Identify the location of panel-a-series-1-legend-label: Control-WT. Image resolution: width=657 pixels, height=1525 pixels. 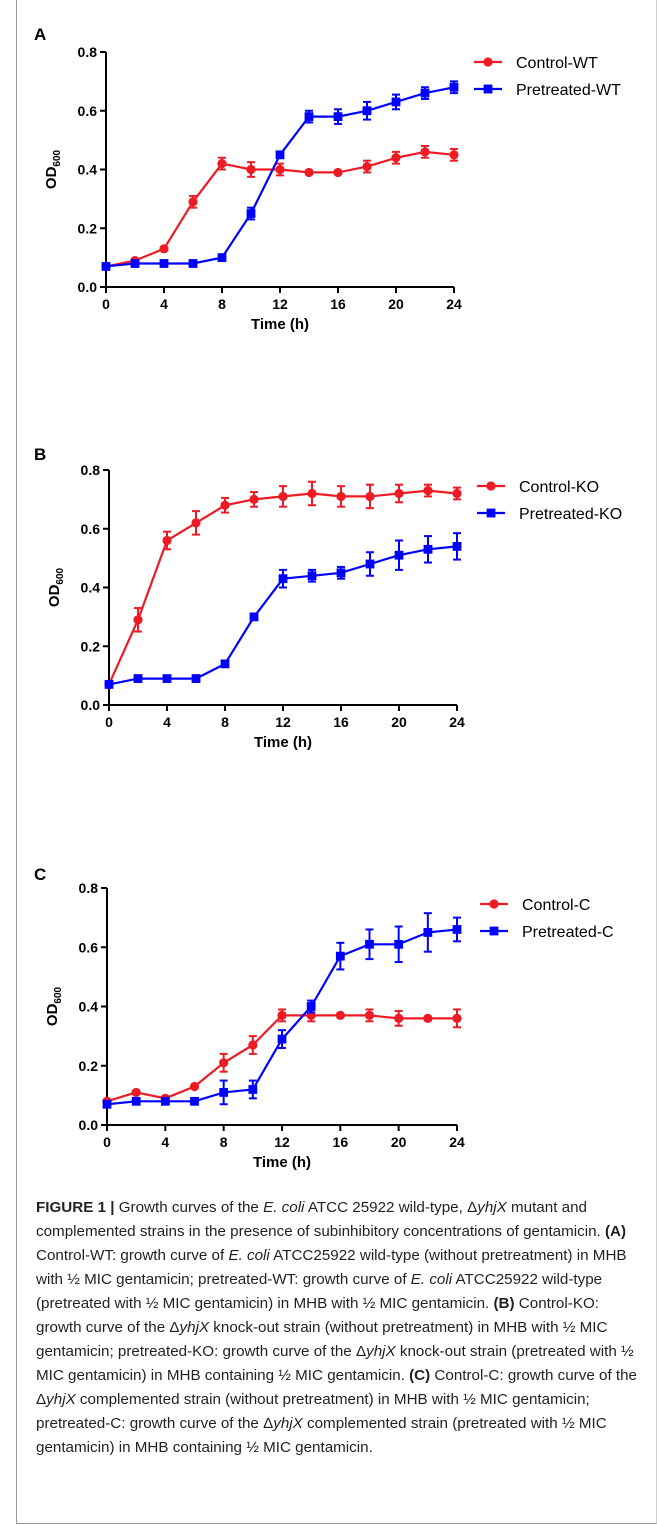
(557, 63).